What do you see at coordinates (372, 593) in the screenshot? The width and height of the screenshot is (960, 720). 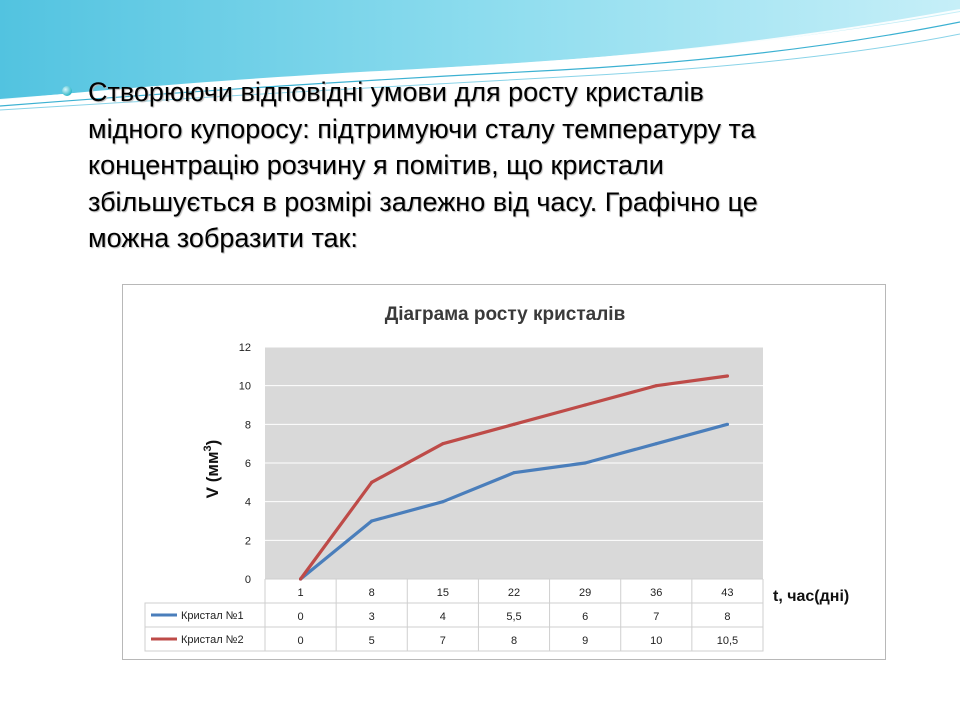 I see `x-category-8: 8` at bounding box center [372, 593].